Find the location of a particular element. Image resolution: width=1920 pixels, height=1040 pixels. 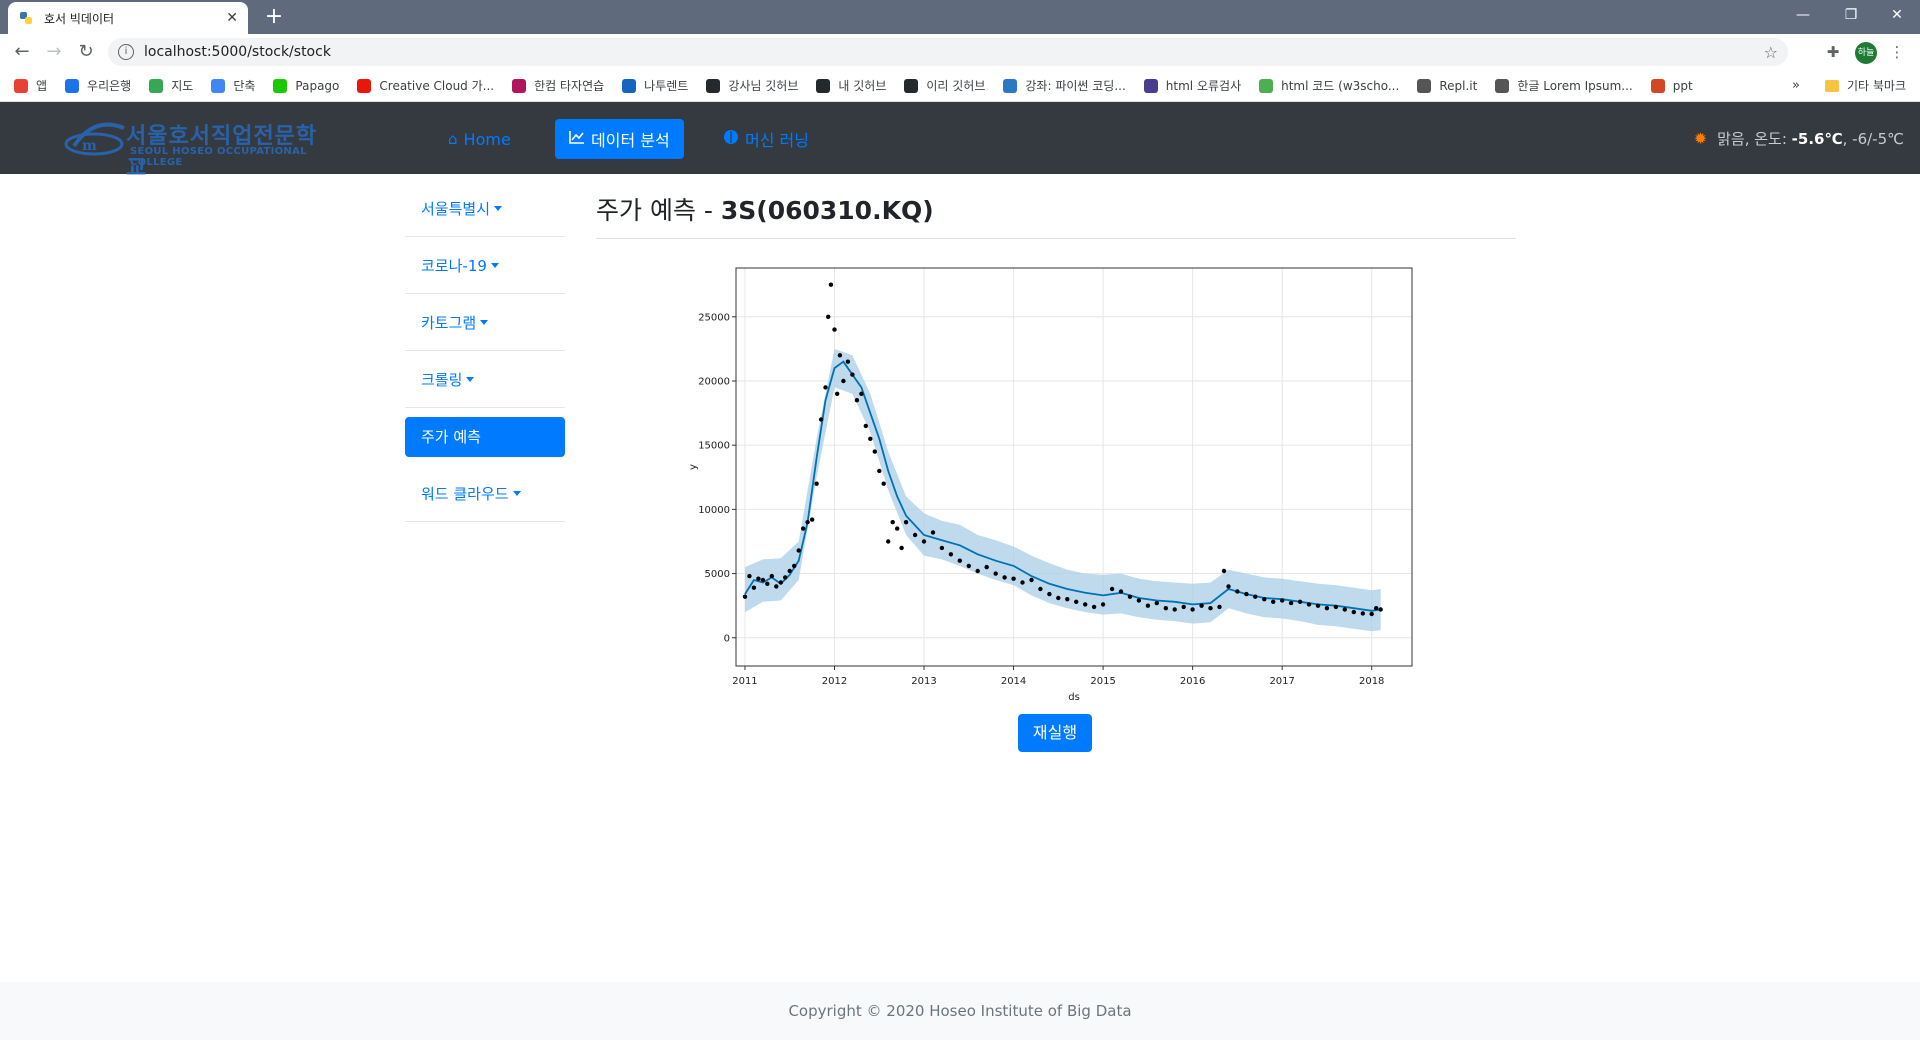

bookmark-item: 지도 is located at coordinates (171, 85).